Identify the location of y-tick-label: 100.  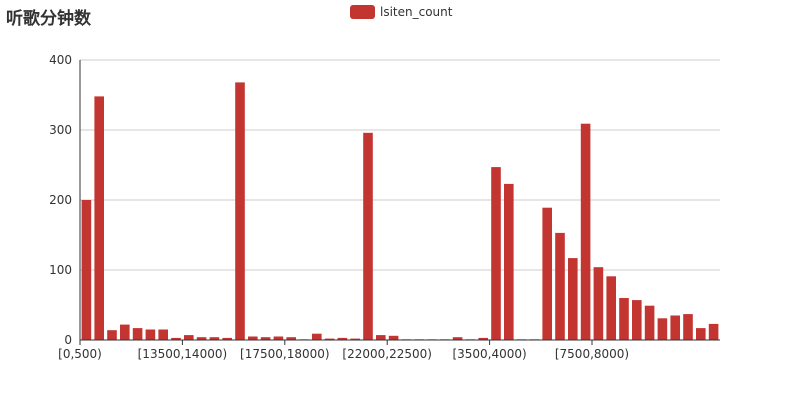
(60, 270).